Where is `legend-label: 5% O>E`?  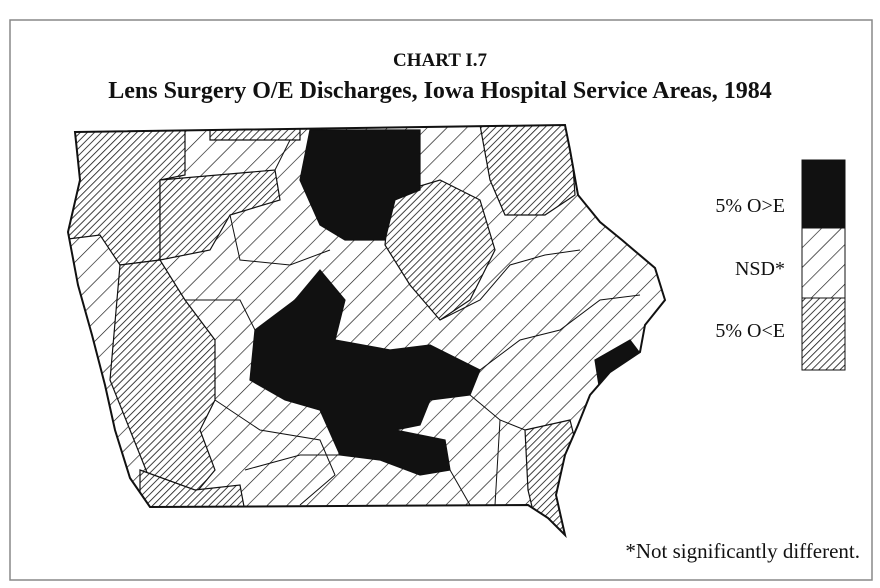
legend-label: 5% O>E is located at coordinates (750, 206).